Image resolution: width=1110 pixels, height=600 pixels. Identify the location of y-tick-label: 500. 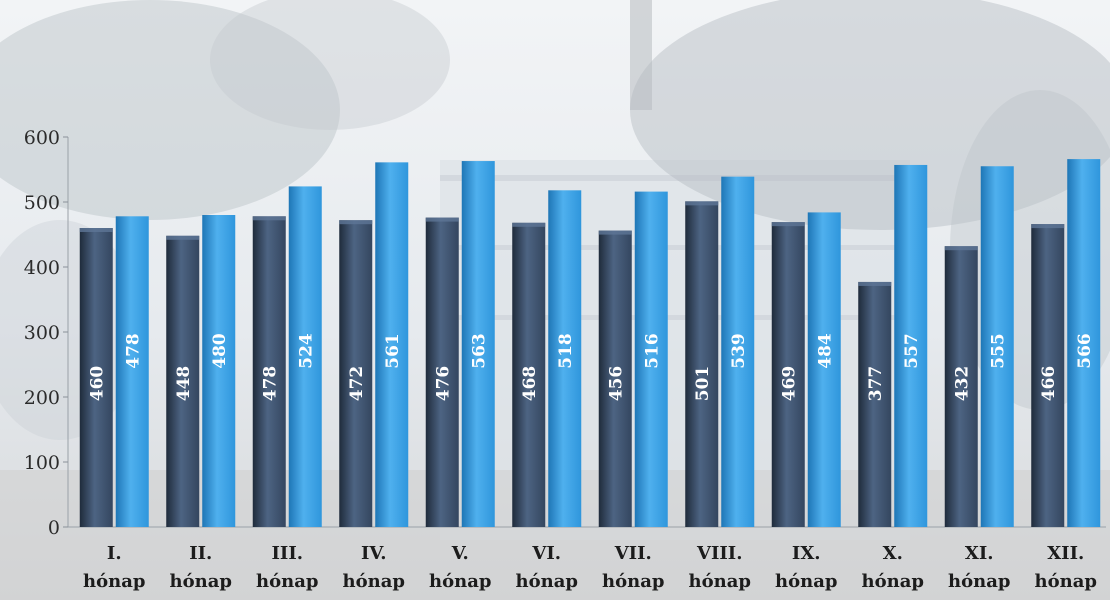
(42, 203).